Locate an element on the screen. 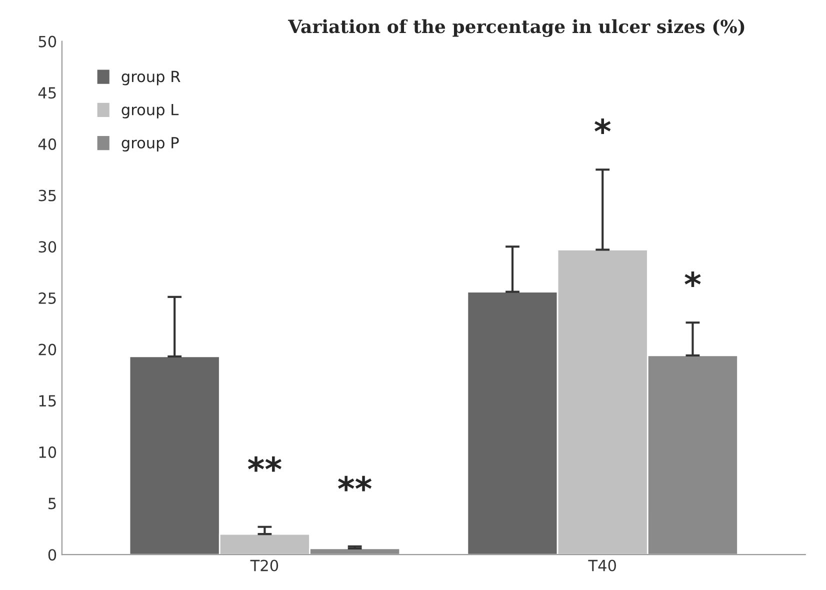 The image size is (826, 590). legend-label: group L is located at coordinates (150, 111).